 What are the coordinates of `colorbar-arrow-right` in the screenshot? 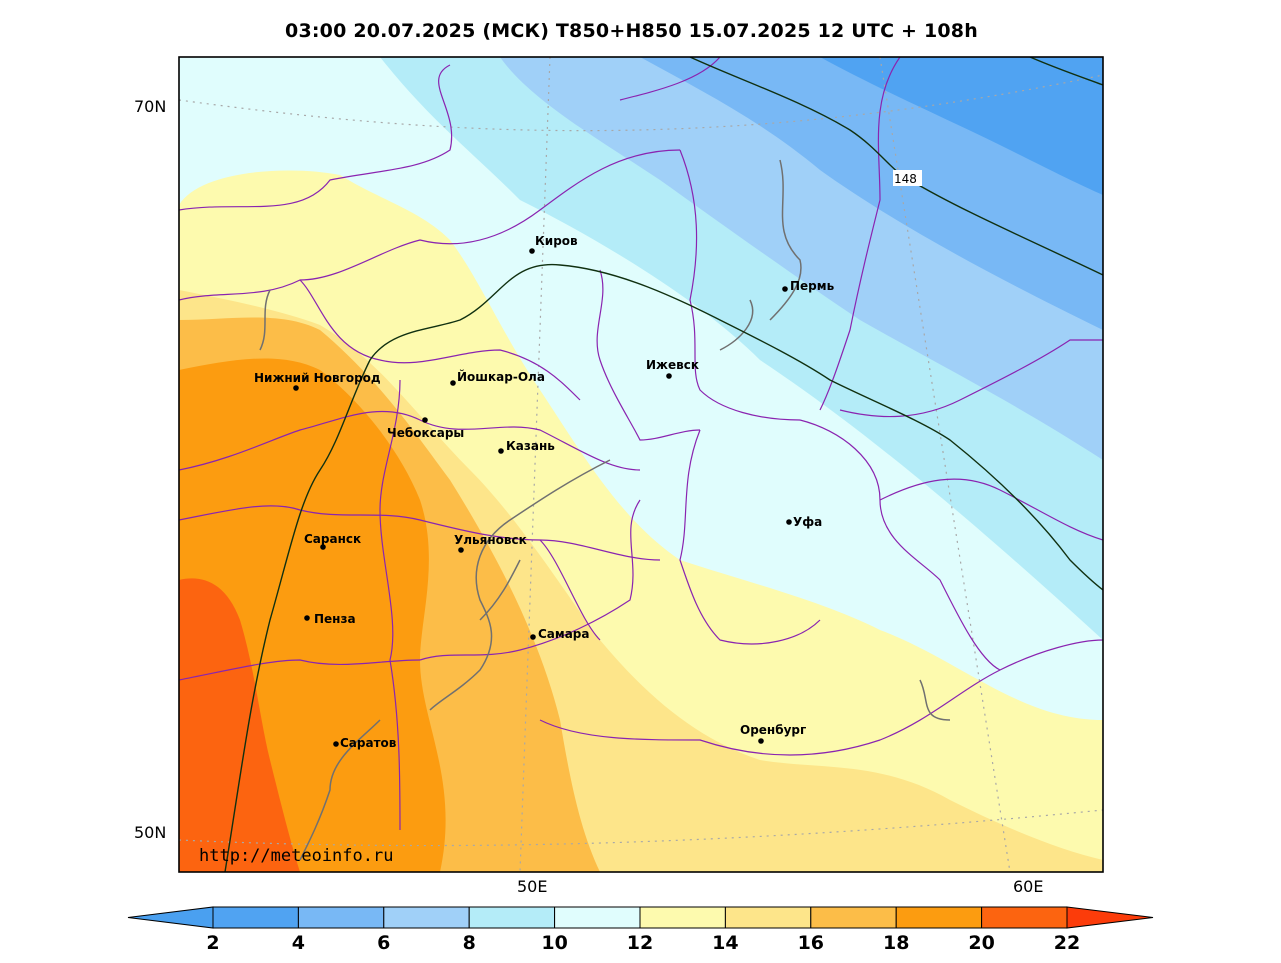 It's located at (1110, 917).